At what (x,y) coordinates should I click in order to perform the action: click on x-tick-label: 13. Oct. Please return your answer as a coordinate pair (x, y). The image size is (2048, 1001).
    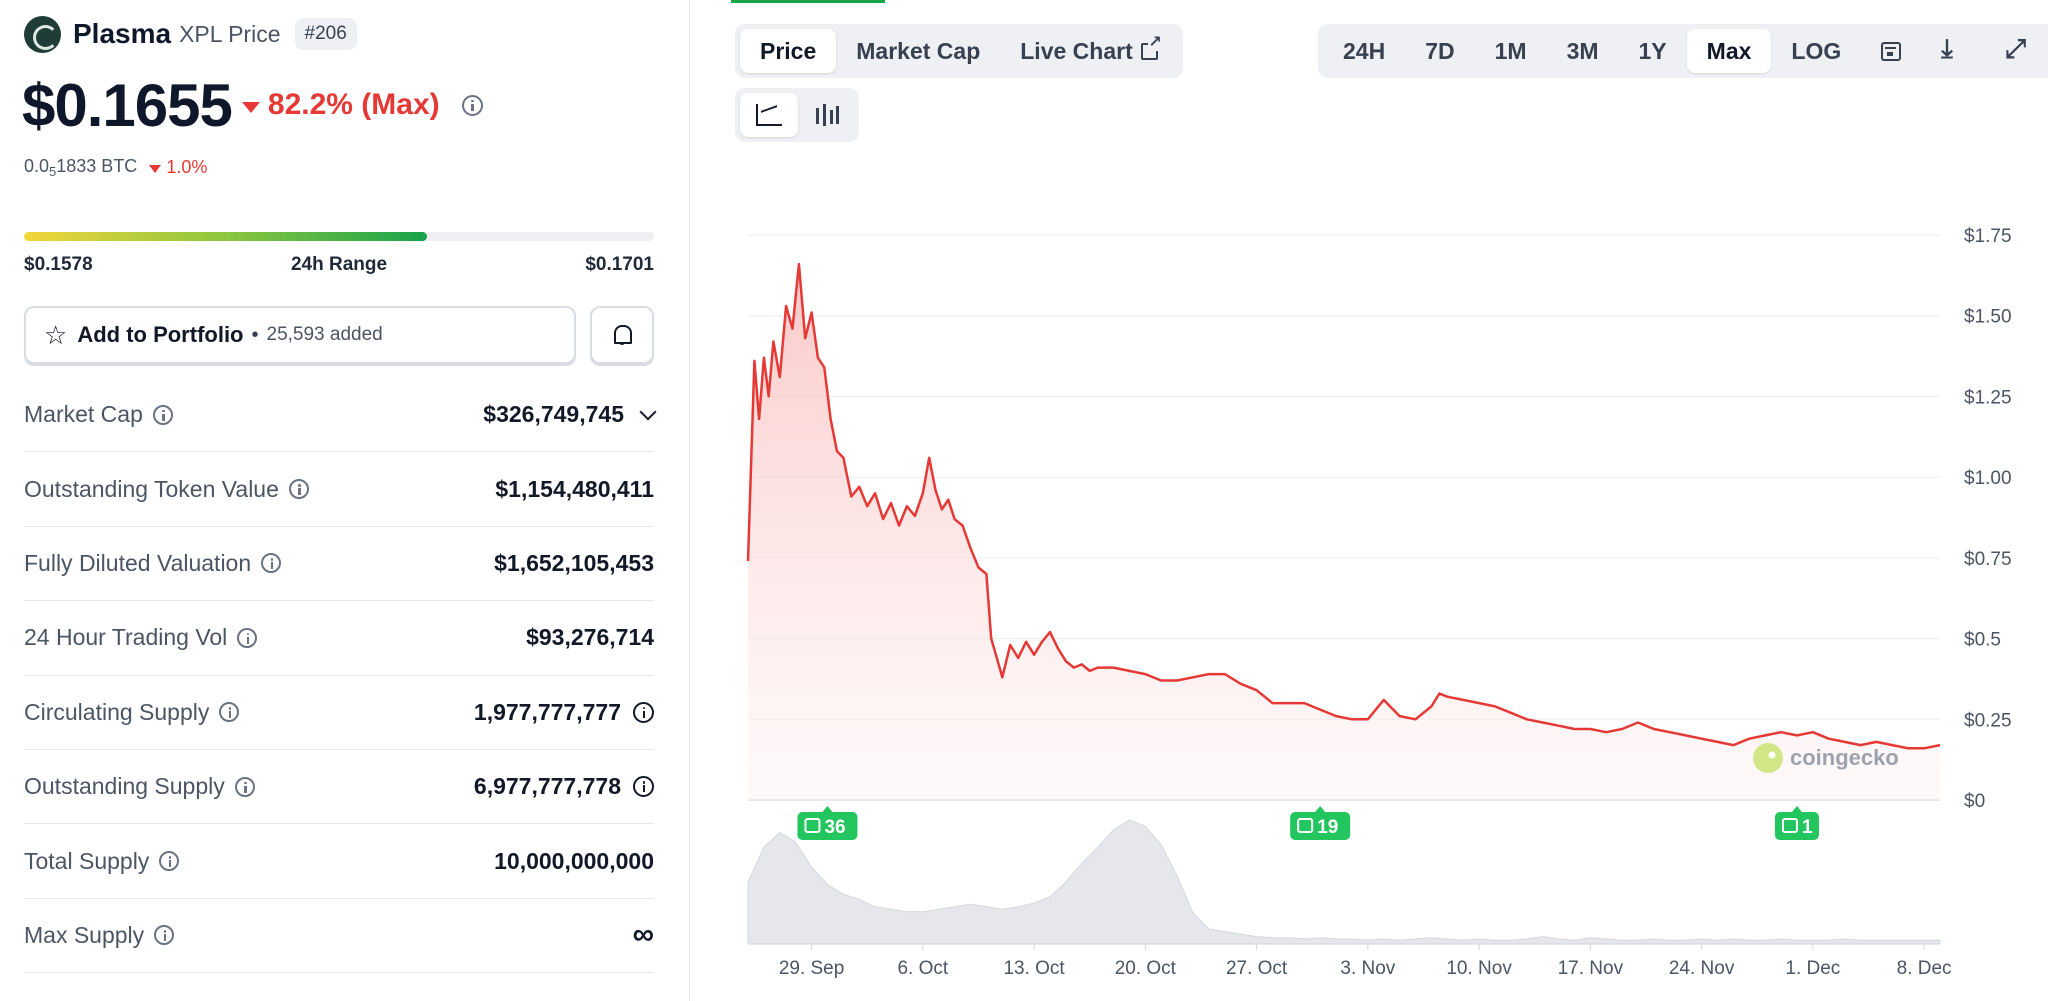
    Looking at the image, I should click on (1034, 968).